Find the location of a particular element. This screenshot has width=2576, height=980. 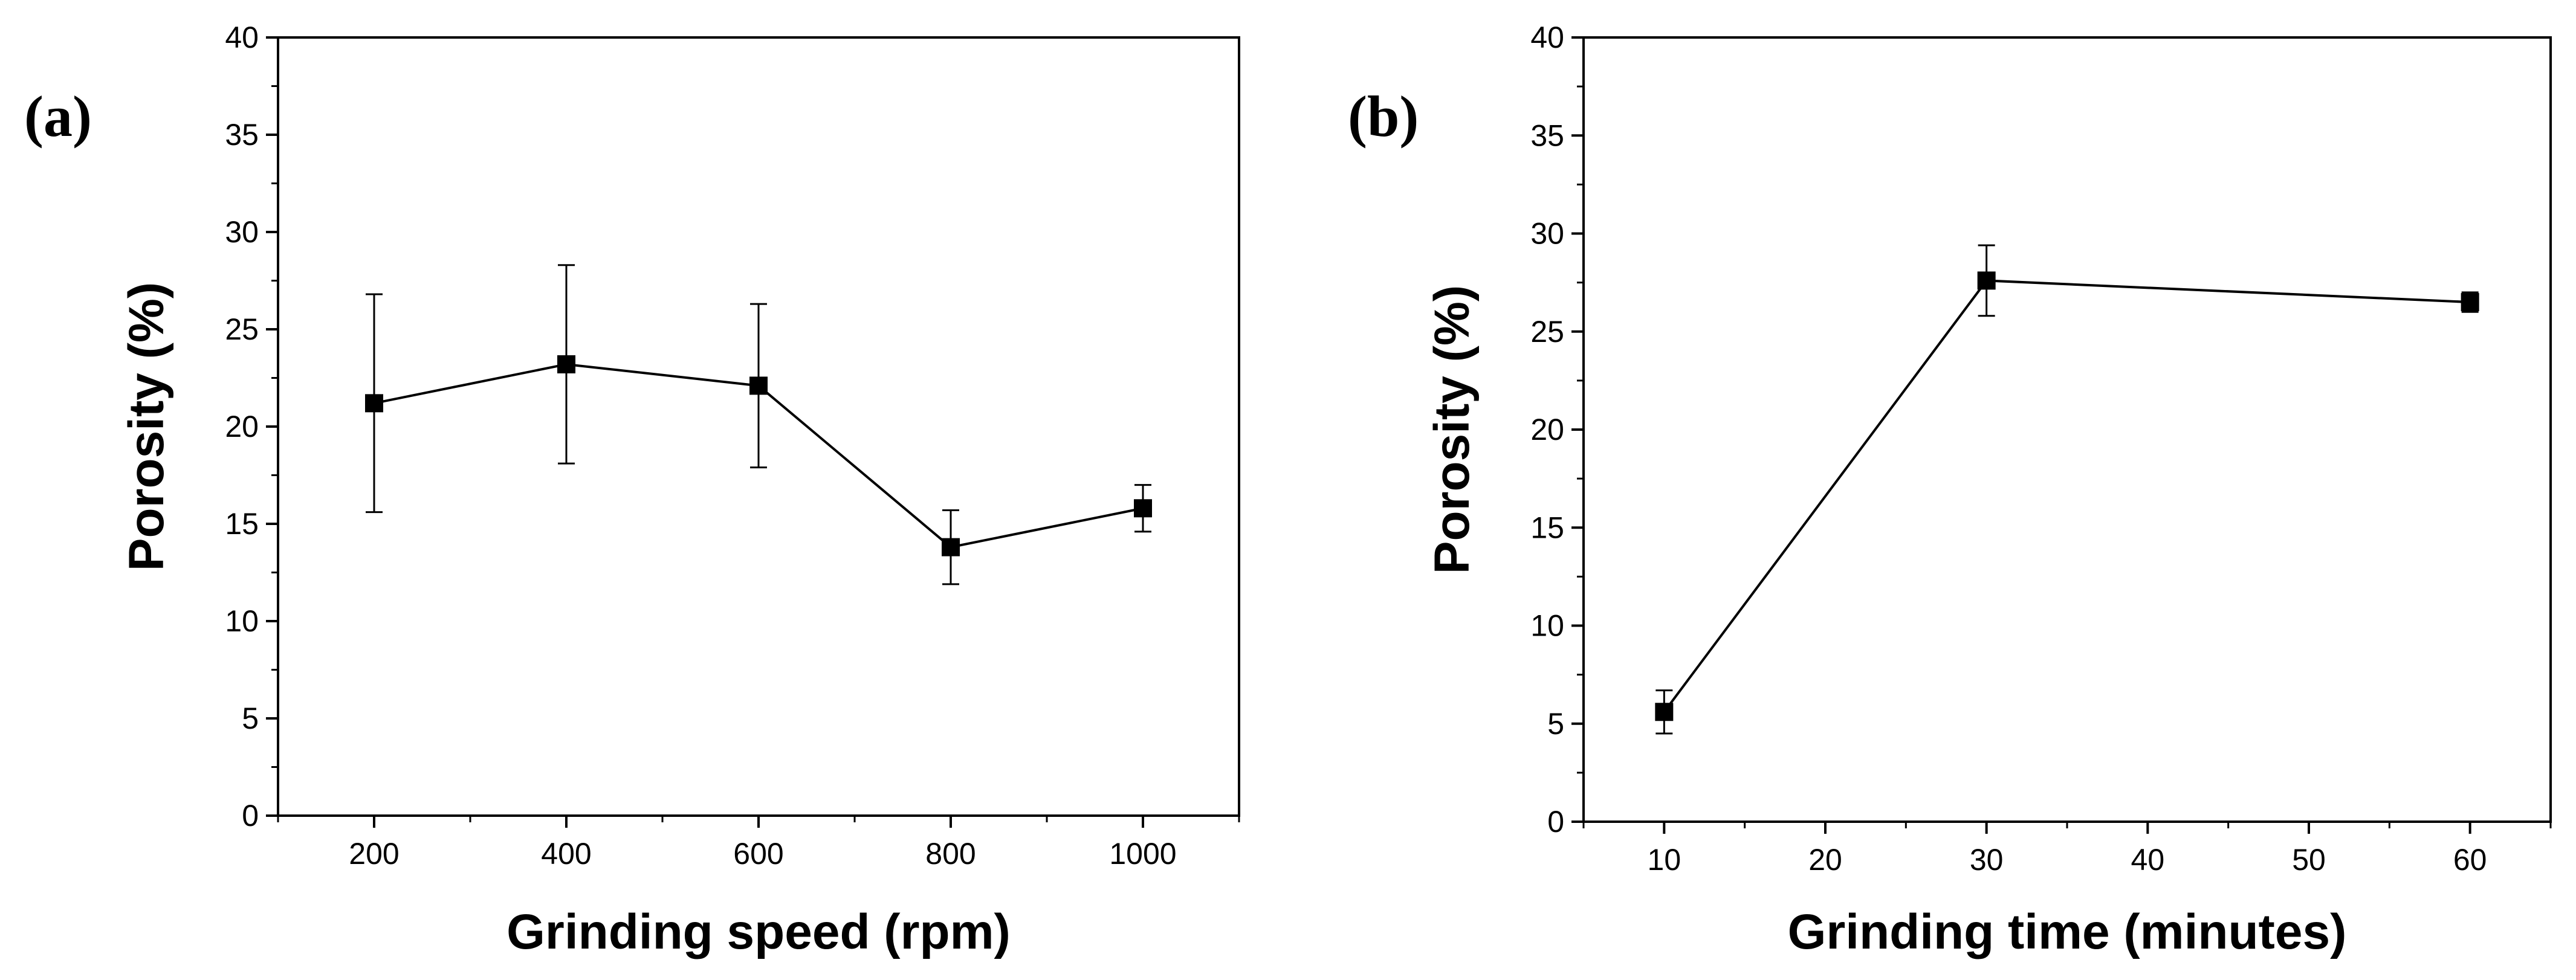

panel-label: (b) is located at coordinates (1383, 116).